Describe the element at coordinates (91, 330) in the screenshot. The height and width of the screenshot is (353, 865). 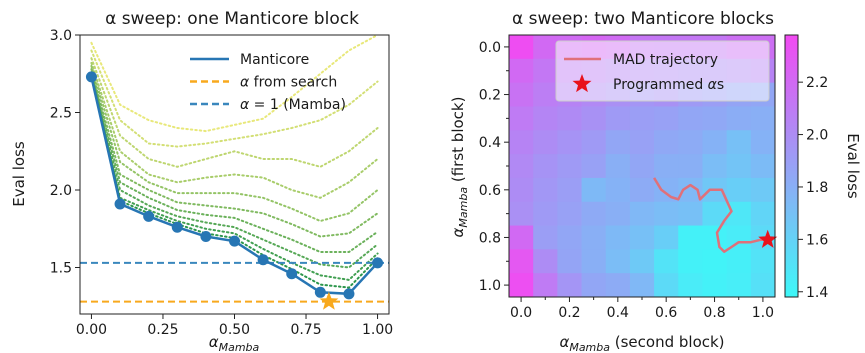
I see `x-tick-label: 0.00` at that location.